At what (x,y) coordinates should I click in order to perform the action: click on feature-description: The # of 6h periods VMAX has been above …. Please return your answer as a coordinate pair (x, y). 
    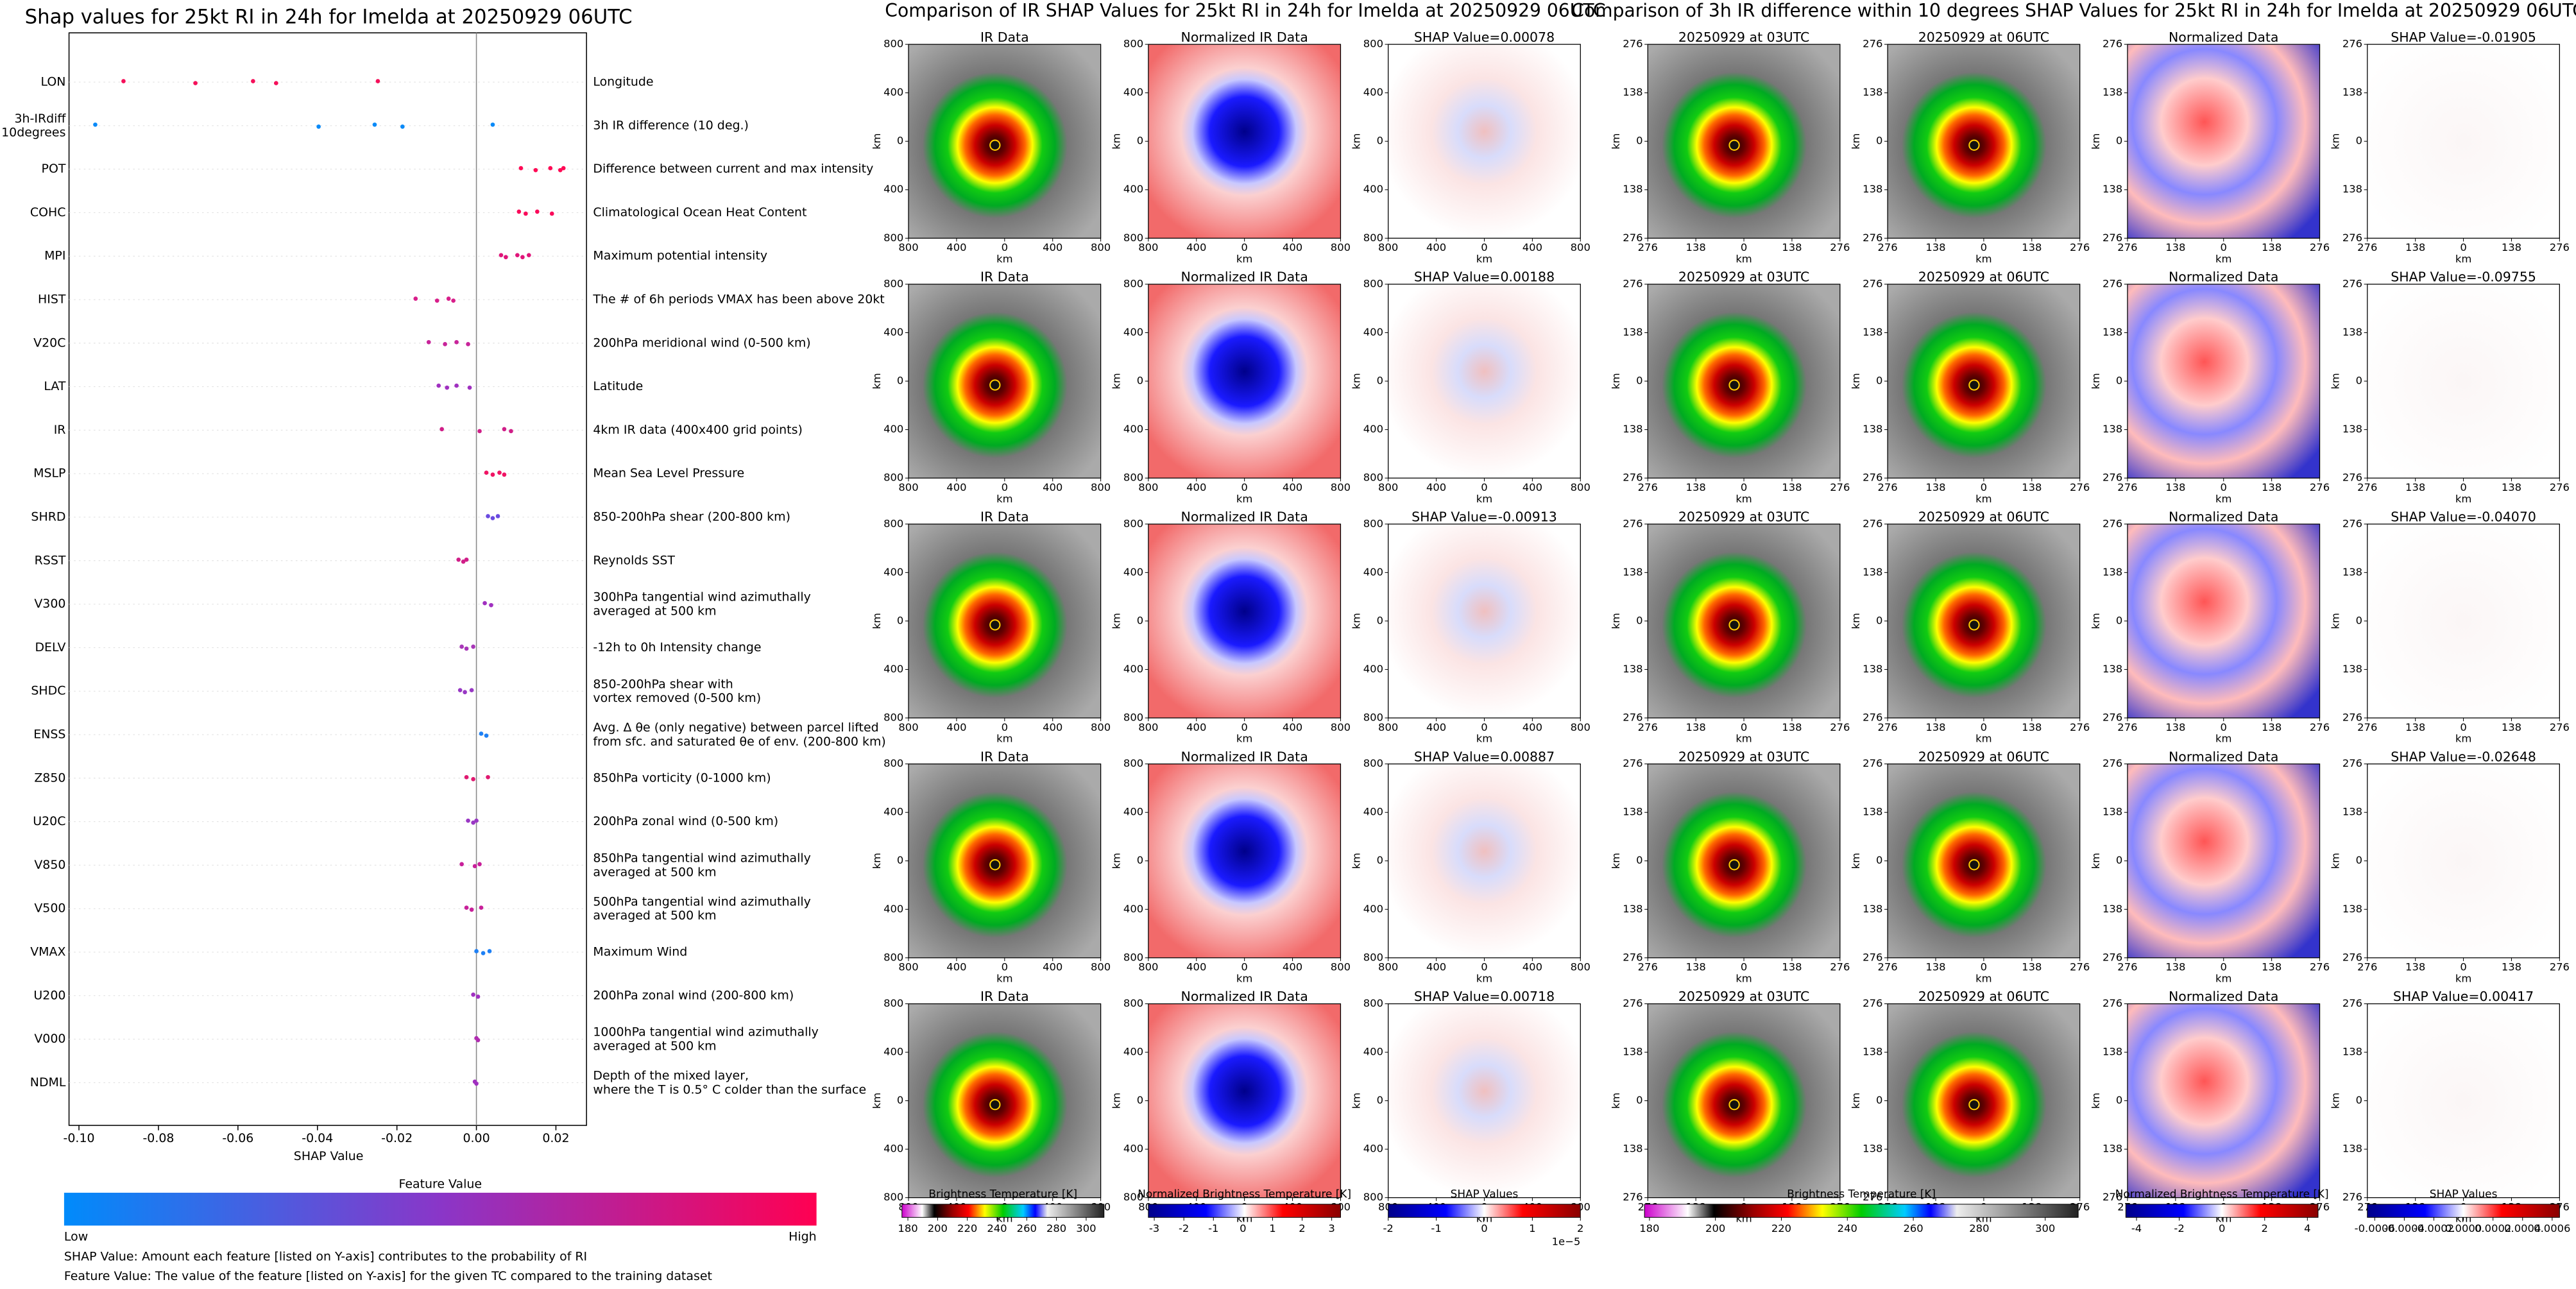
    Looking at the image, I should click on (738, 300).